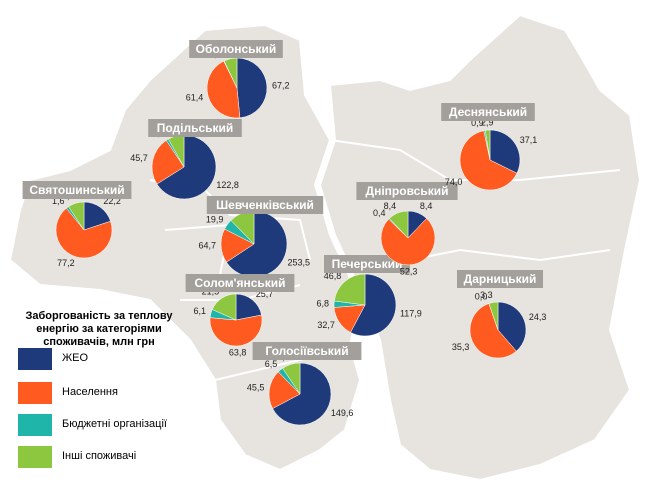  What do you see at coordinates (75, 358) in the screenshot?
I see `legend-label: ЖЕО` at bounding box center [75, 358].